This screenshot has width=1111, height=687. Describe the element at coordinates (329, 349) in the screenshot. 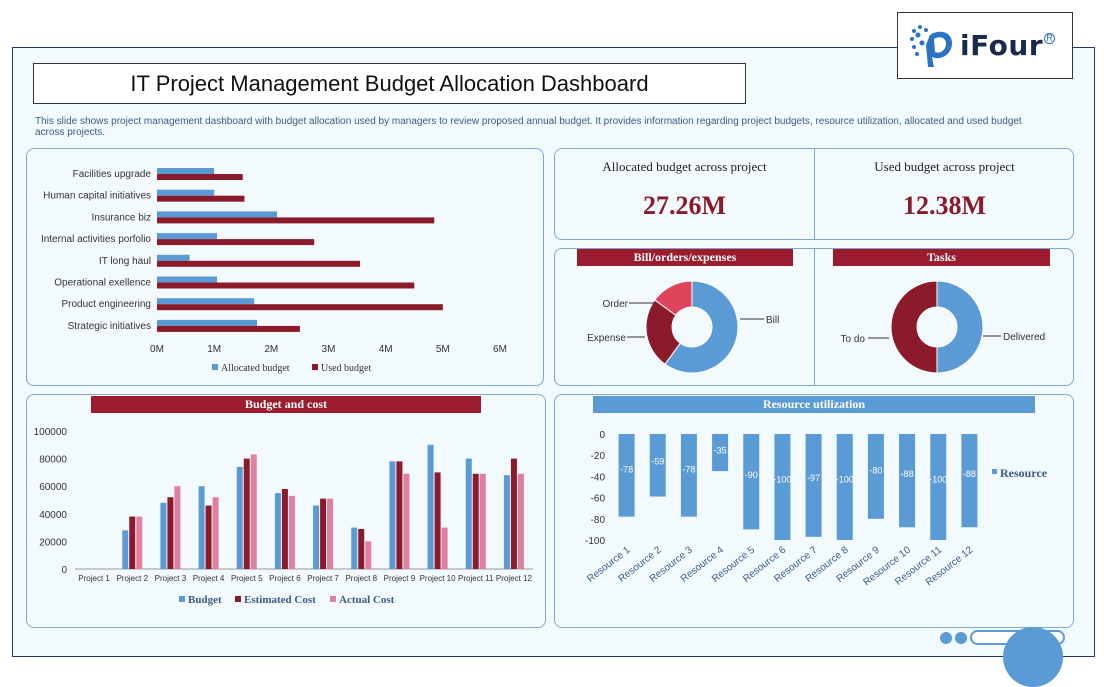

I see `x-tick-label: 3M` at that location.